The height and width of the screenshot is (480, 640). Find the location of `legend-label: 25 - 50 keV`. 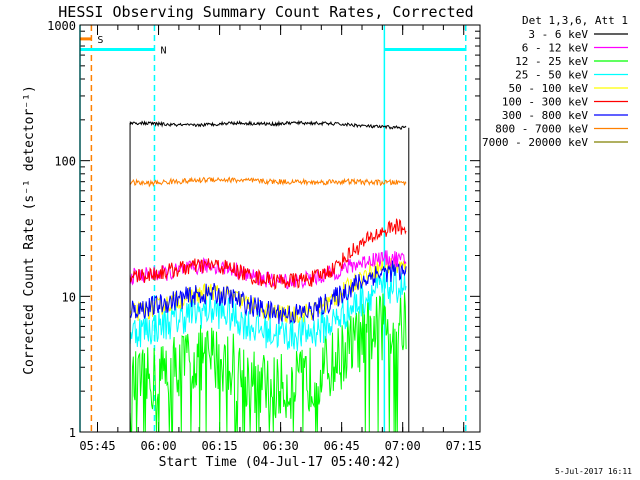

legend-label: 25 - 50 keV is located at coordinates (551, 75).